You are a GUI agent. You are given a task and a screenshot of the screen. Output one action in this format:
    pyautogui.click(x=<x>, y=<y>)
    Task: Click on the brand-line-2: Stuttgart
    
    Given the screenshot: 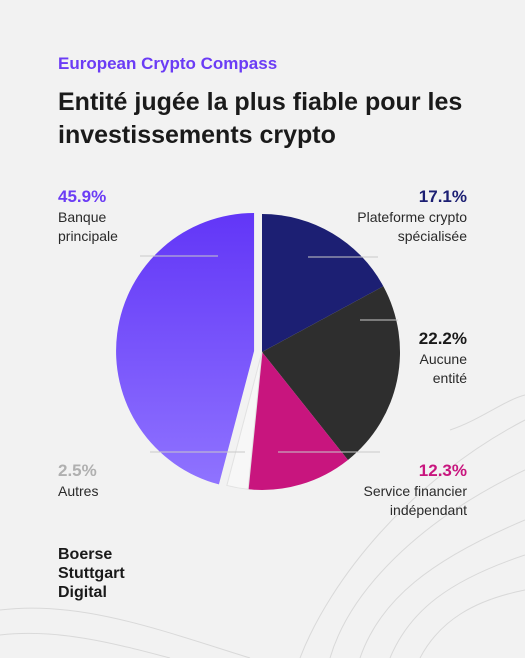 What is the action you would take?
    pyautogui.click(x=91, y=573)
    